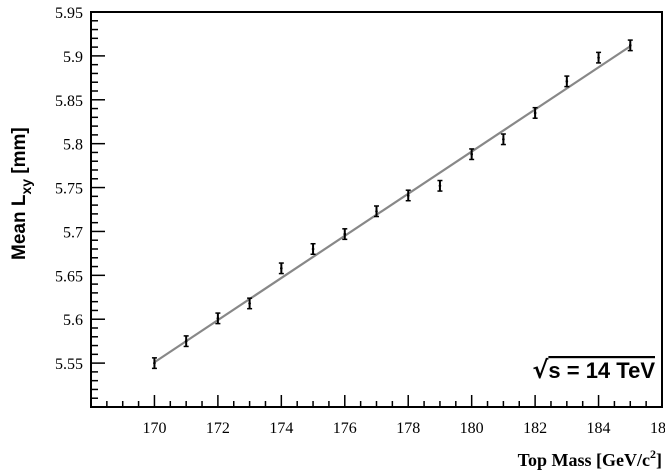 Image resolution: width=665 pixels, height=473 pixels. Describe the element at coordinates (69, 13) in the screenshot. I see `y-tick-label: 5.95` at that location.